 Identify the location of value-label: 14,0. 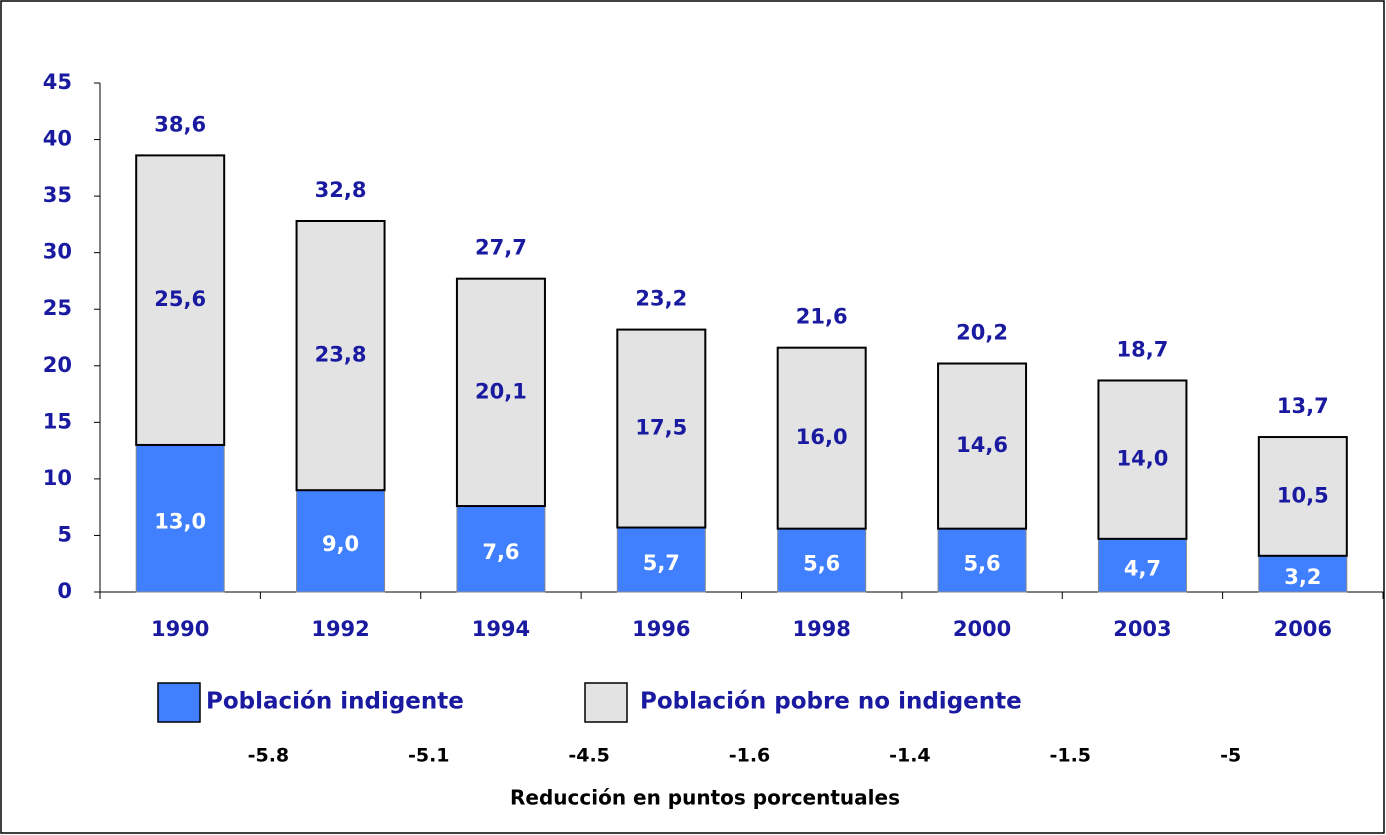
(1143, 459).